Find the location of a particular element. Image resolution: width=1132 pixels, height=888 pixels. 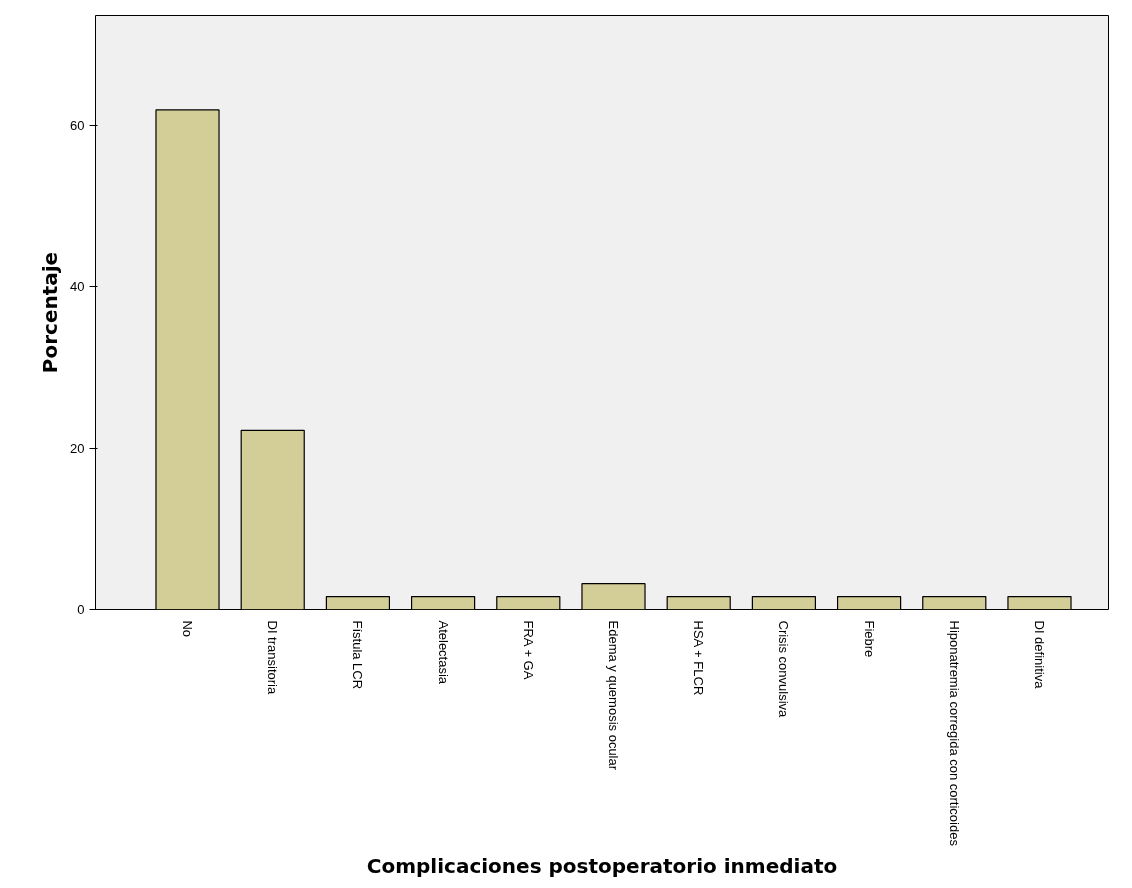

x-tick-label: Fiebre is located at coordinates (869, 639).